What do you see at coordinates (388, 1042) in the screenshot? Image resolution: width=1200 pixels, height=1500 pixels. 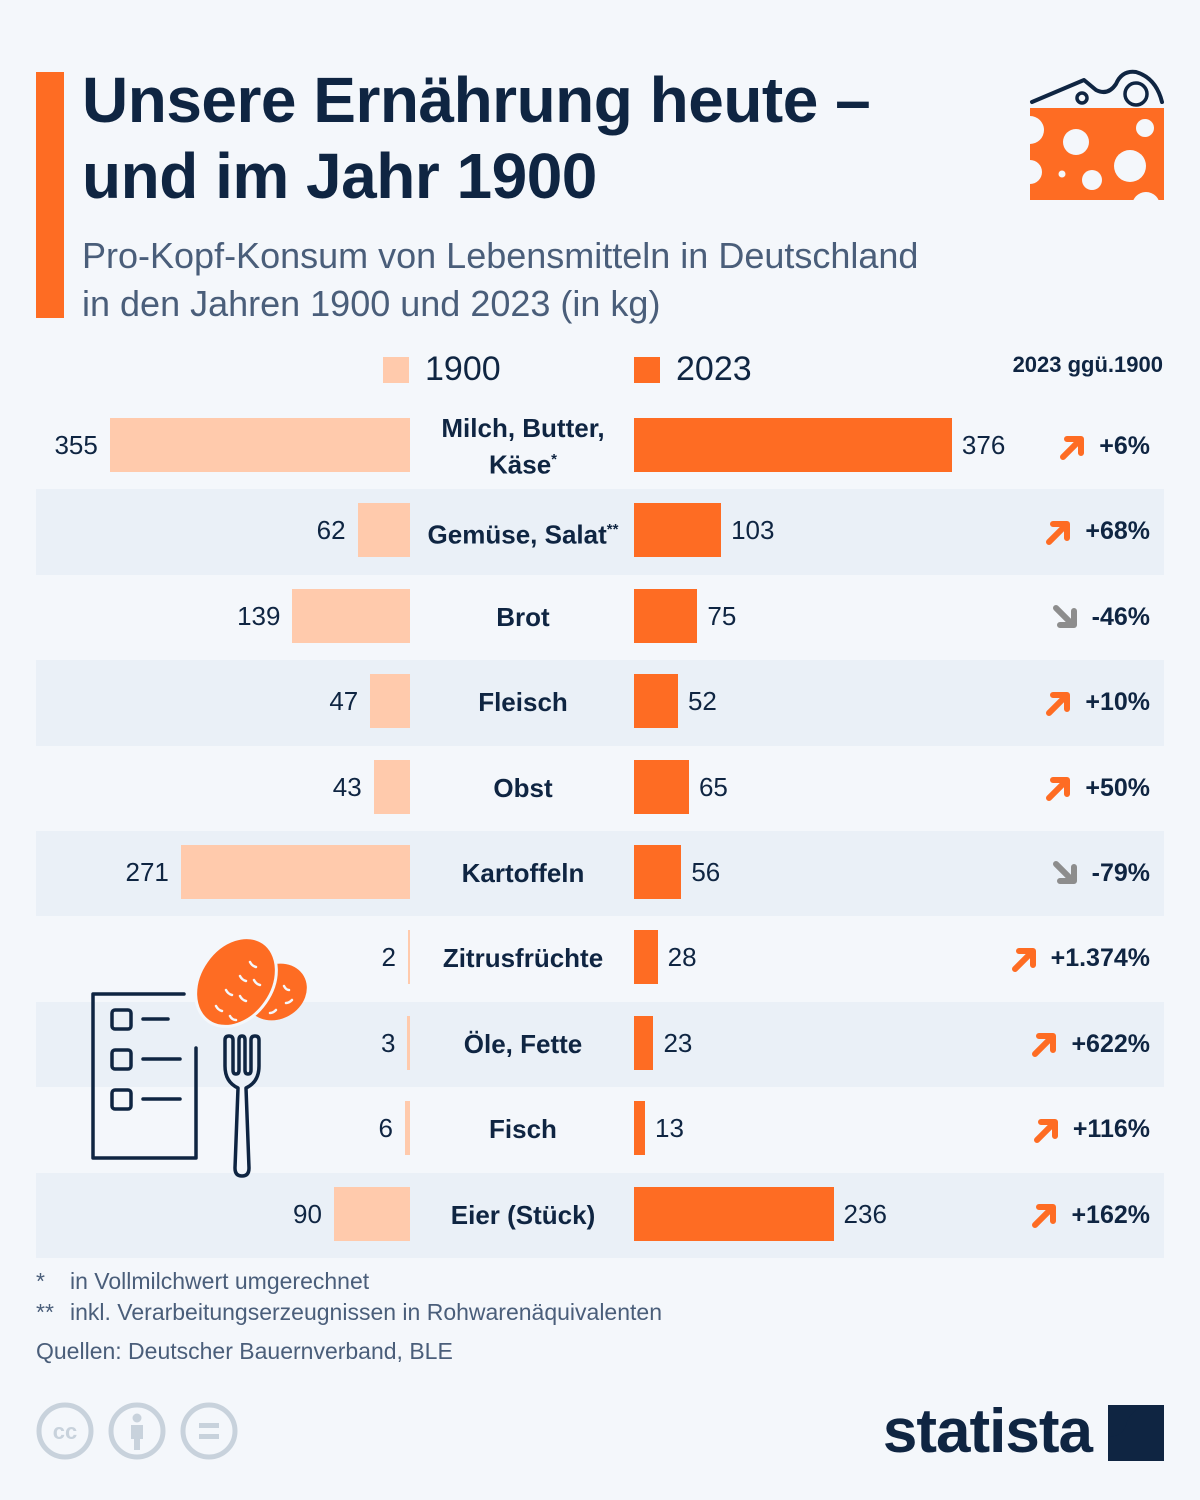 I see `value-label-1900: 3` at bounding box center [388, 1042].